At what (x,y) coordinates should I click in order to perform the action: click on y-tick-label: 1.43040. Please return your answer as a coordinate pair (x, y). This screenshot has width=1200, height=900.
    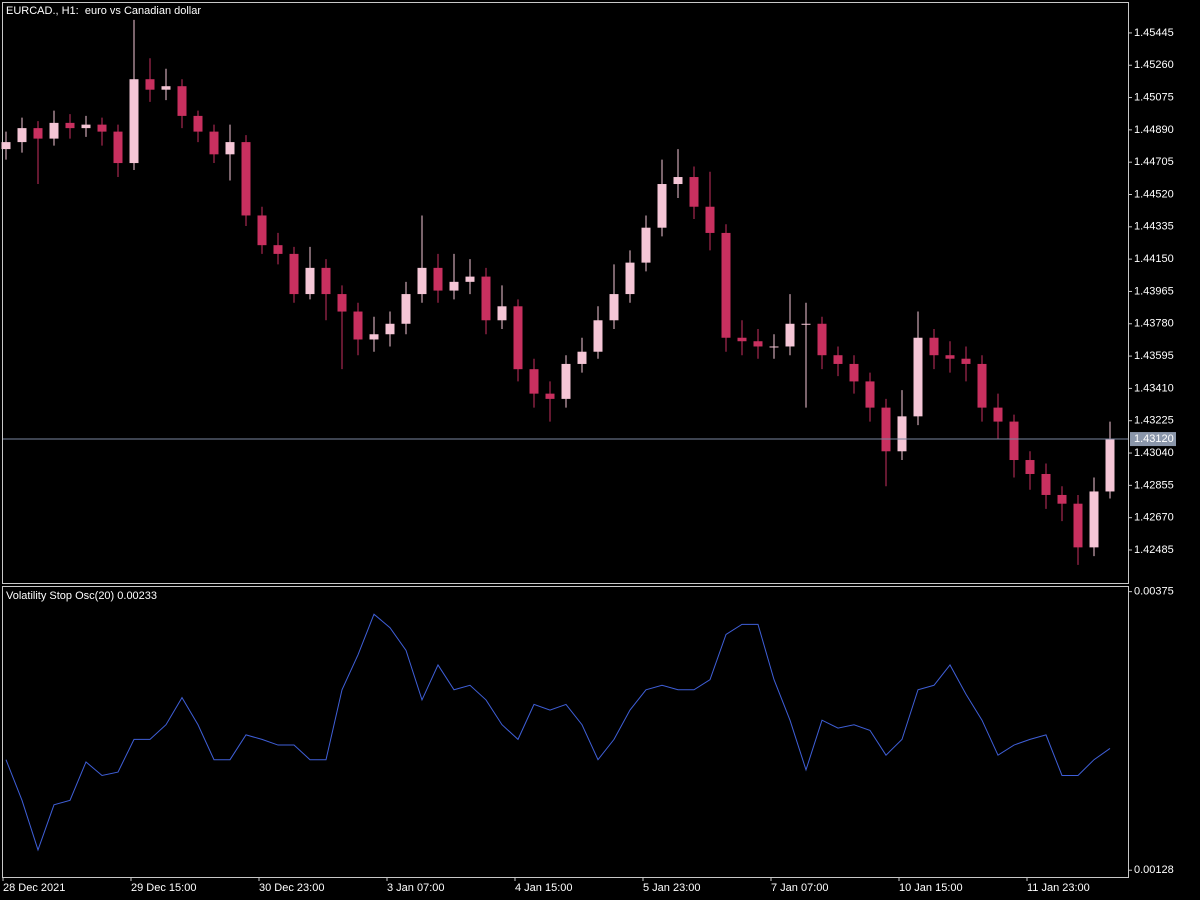
    Looking at the image, I should click on (1154, 453).